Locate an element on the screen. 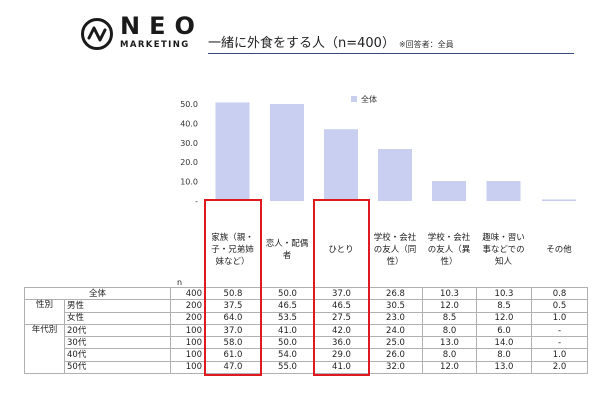 This screenshot has height=412, width=604. row-label: 男性 is located at coordinates (117, 306).